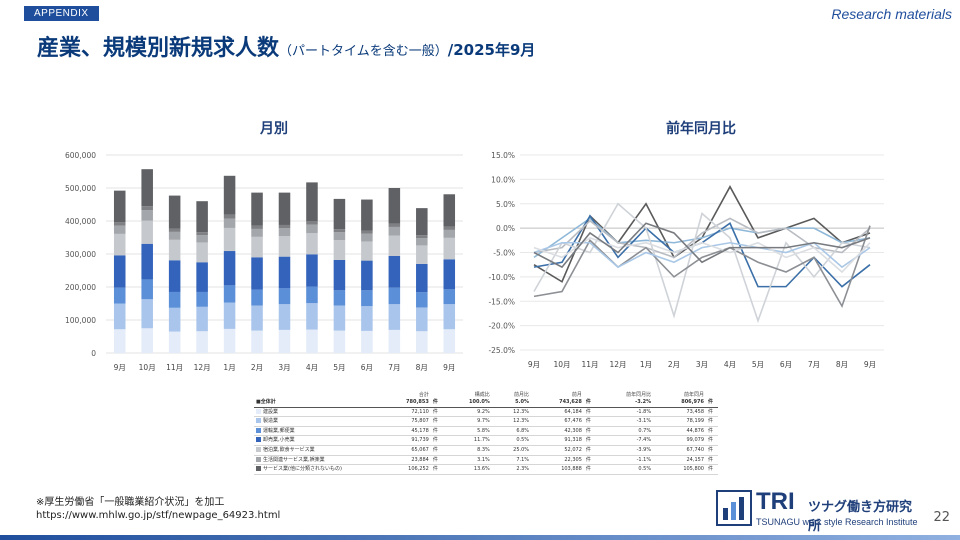  I want to click on cell-total: 75,807, so click(404, 421).